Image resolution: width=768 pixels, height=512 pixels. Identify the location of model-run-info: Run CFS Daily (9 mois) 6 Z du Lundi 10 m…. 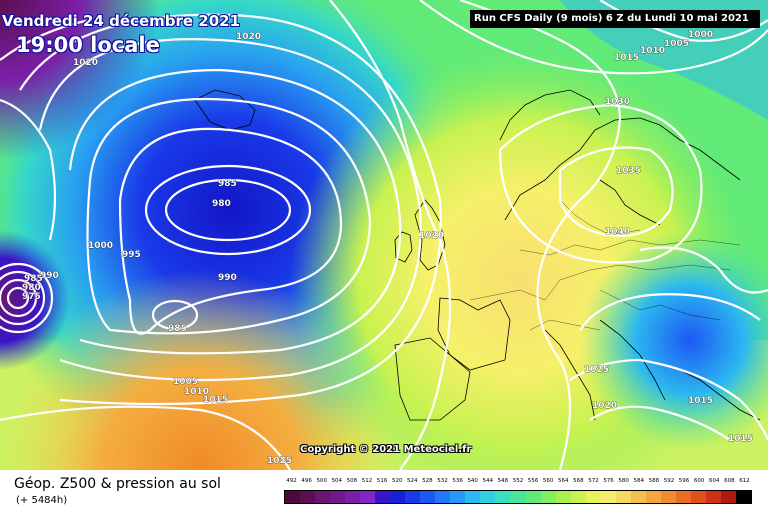
(615, 19).